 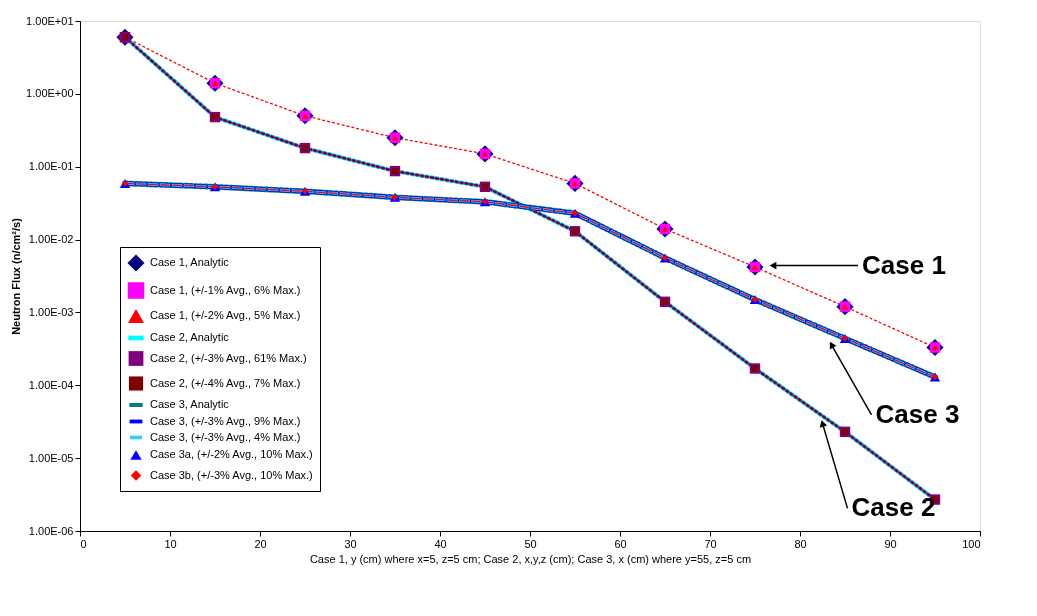 I want to click on x-tick-label: 50, so click(x=530, y=543).